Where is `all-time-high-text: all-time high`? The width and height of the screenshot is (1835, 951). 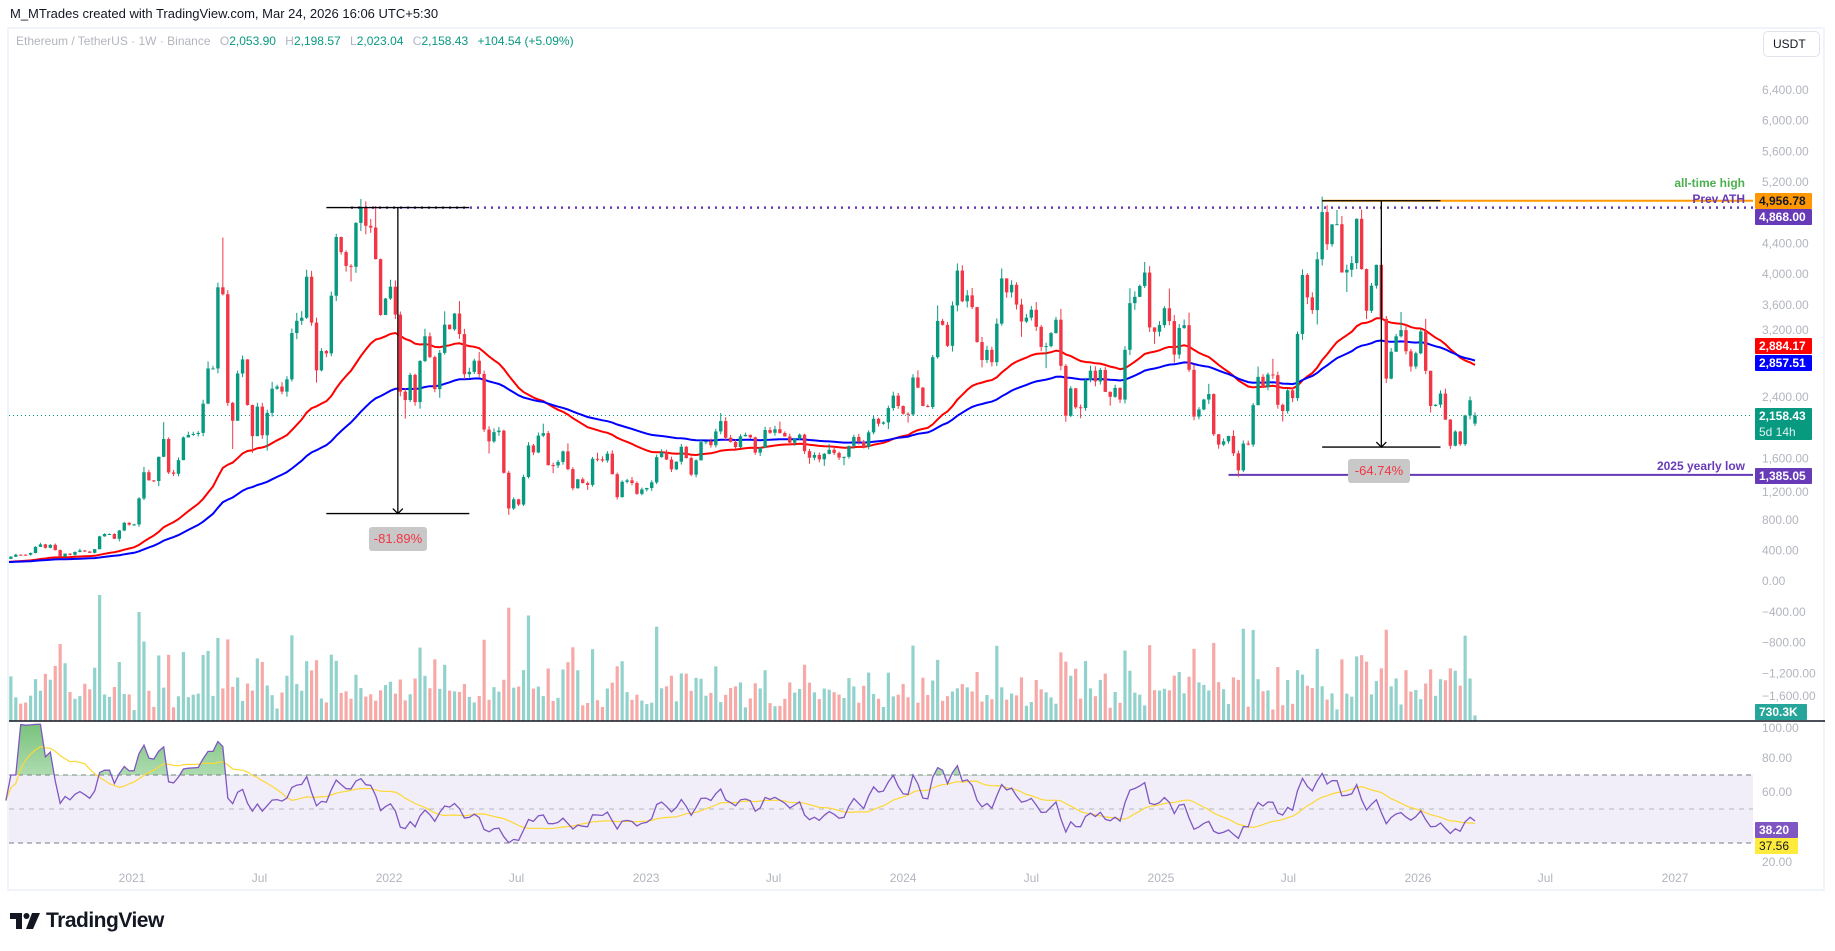 all-time-high-text: all-time high is located at coordinates (1709, 183).